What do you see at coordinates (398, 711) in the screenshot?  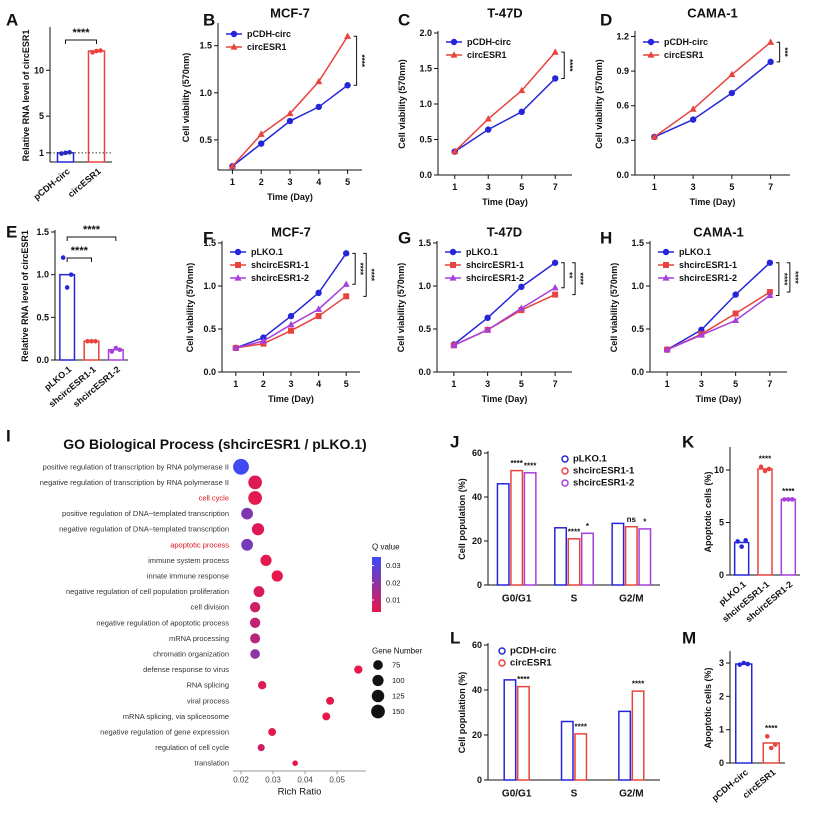 I see `size-legend-label: 150` at bounding box center [398, 711].